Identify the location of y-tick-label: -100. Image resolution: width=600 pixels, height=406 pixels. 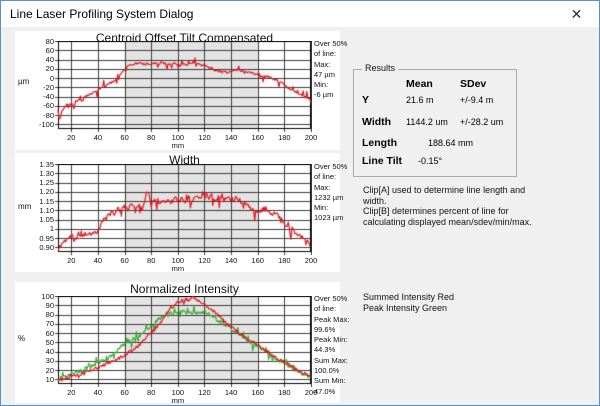
(46, 124).